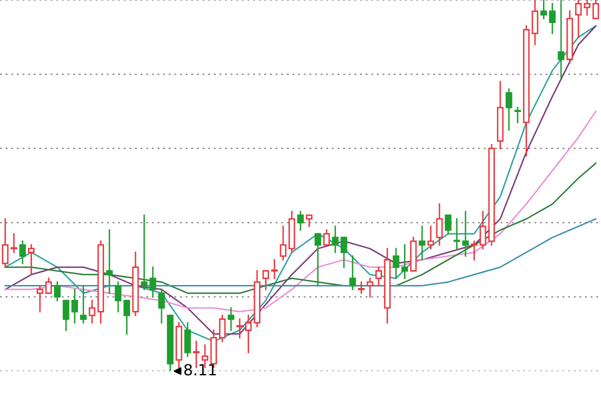 This screenshot has height=399, width=601. Describe the element at coordinates (200, 370) in the screenshot. I see `annotation: 8.11` at that location.